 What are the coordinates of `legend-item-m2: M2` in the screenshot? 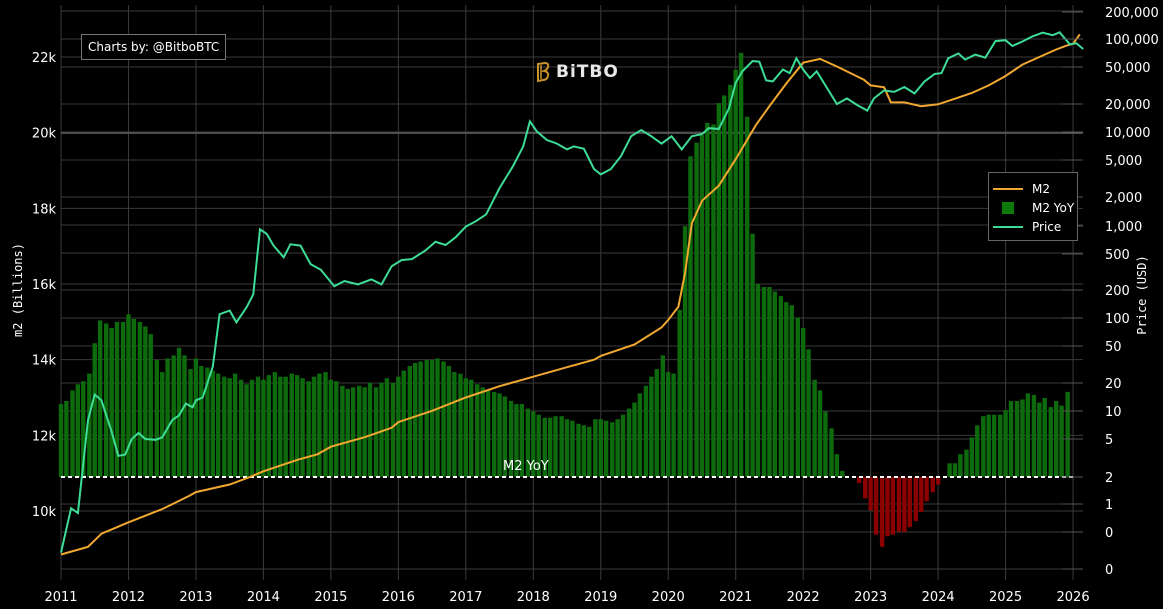 It's located at (1019, 189).